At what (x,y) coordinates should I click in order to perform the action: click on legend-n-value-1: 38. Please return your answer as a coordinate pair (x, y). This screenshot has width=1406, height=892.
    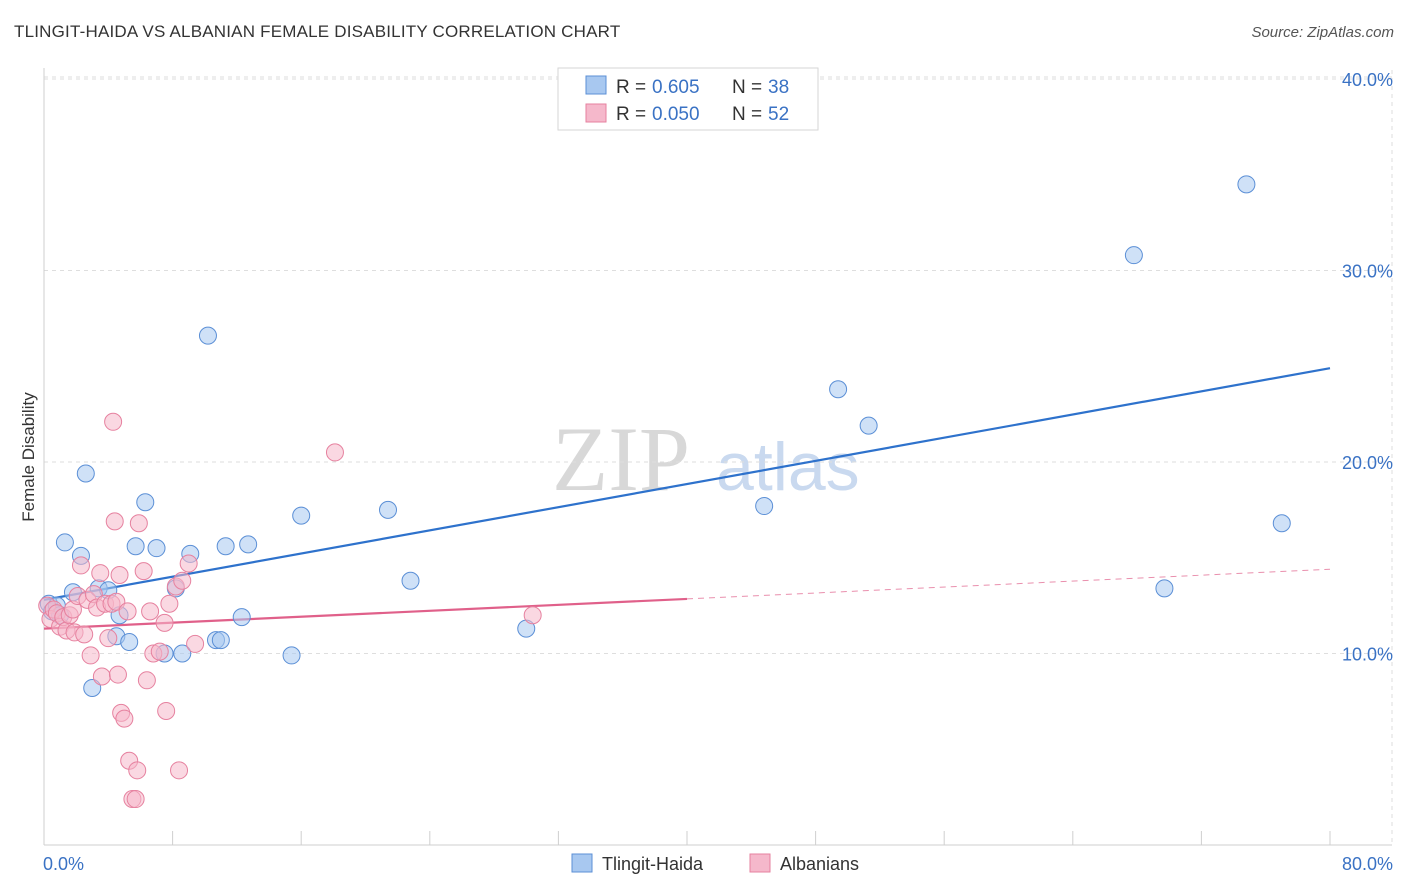
    Looking at the image, I should click on (778, 87).